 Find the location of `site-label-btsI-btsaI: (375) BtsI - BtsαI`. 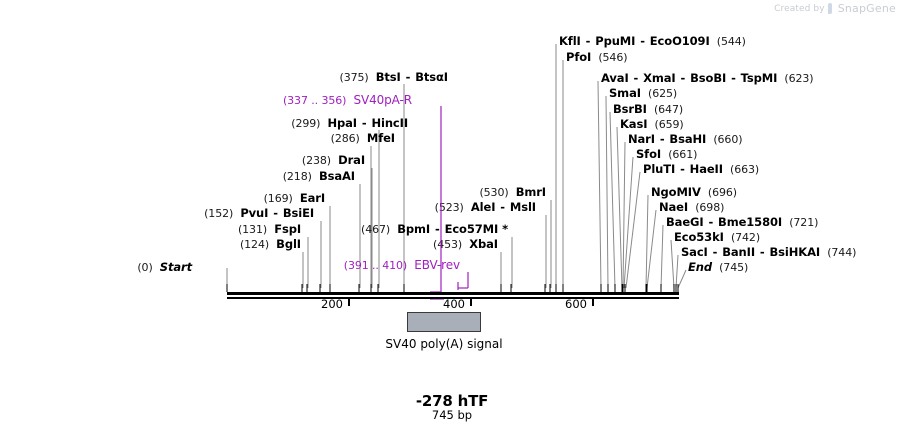

site-label-btsI-btsaI: (375) BtsI - BtsαI is located at coordinates (394, 77).